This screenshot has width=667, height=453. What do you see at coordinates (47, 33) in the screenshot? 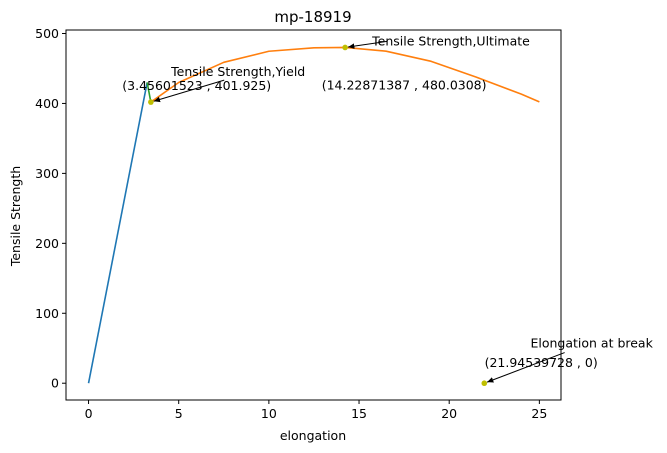
I see `y-tick-label: 500` at bounding box center [47, 33].